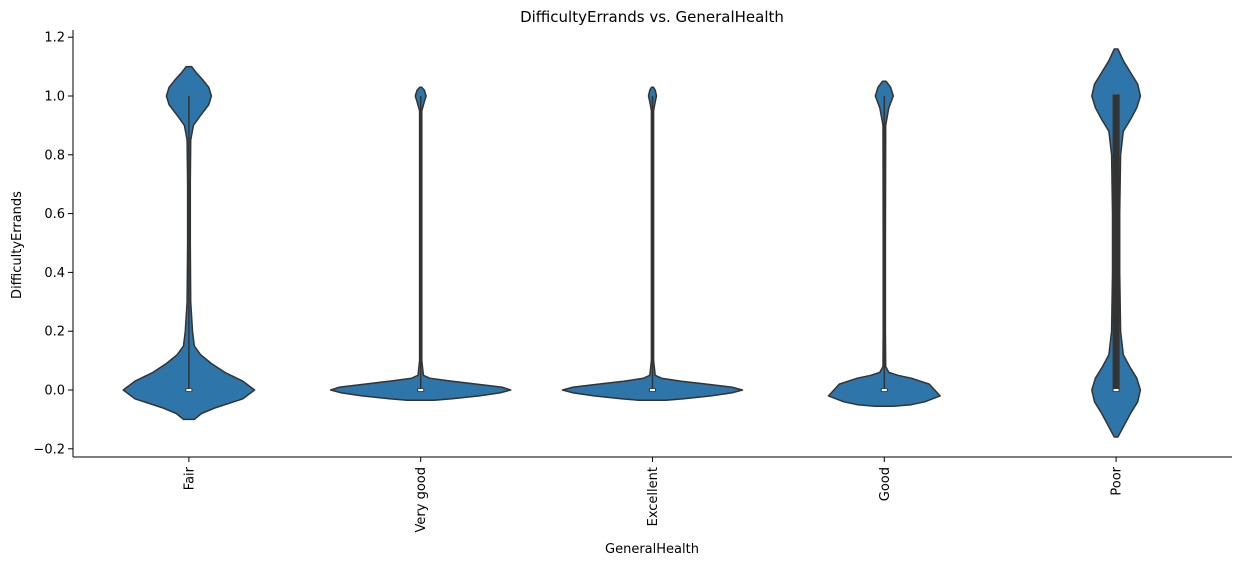 Image resolution: width=1258 pixels, height=566 pixels. I want to click on y-axis-label: DifficultyErrands, so click(17, 245).